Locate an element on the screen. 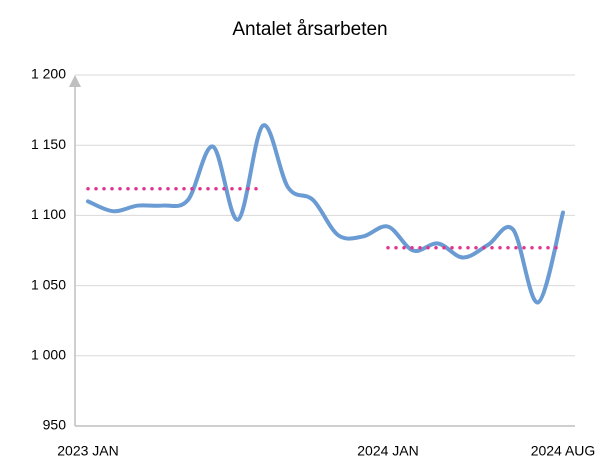 The height and width of the screenshot is (462, 606). x-tick-label: 2023 JAN is located at coordinates (87, 451).